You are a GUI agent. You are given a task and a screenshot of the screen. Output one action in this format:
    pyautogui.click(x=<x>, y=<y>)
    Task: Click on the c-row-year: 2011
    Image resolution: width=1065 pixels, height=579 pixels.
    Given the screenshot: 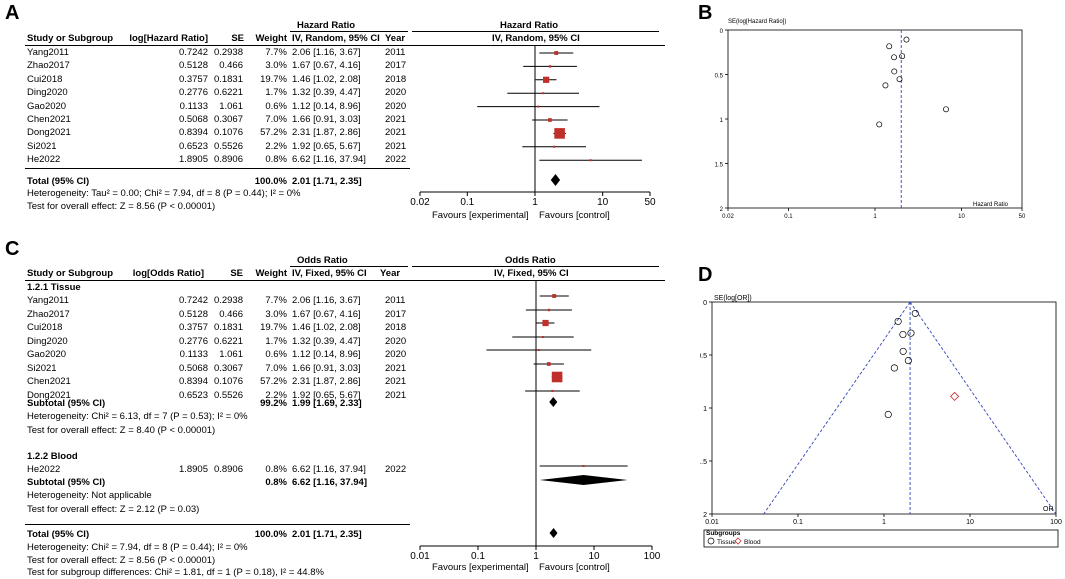 What is the action you would take?
    pyautogui.click(x=395, y=300)
    